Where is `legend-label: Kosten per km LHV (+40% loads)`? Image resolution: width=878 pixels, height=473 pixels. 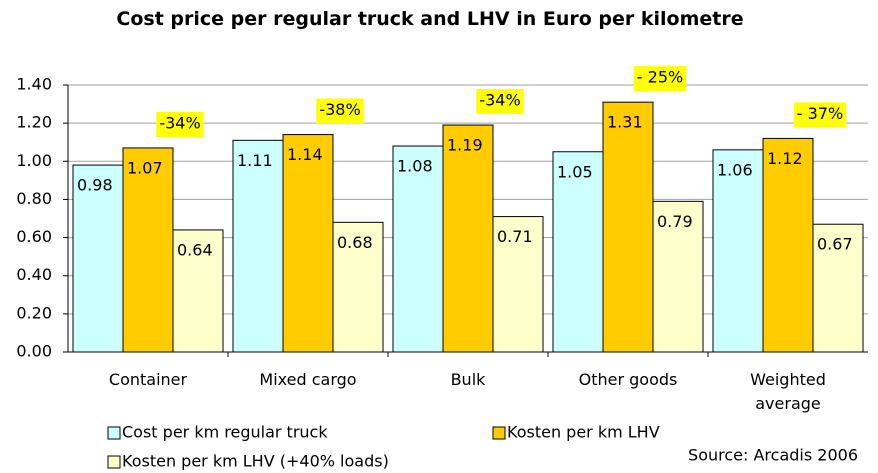
legend-label: Kosten per km LHV (+40% loads) is located at coordinates (255, 461).